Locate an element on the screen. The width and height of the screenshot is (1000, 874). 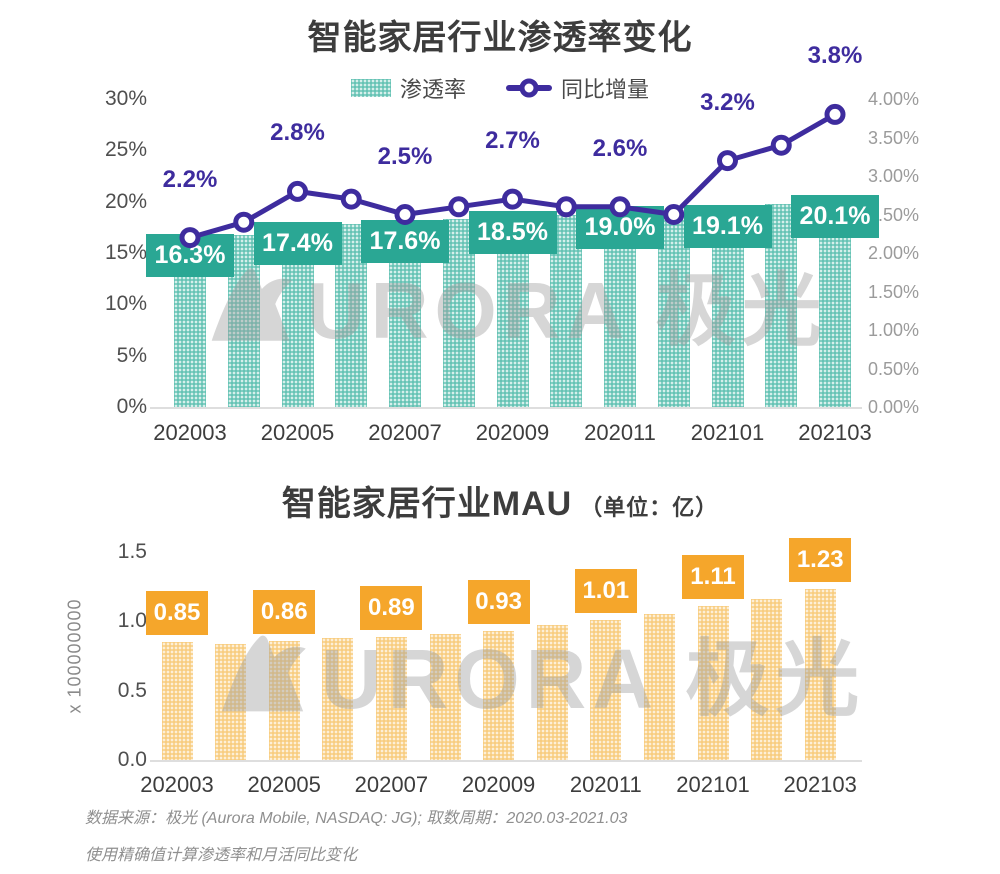
bar-value-label-202101: 19.1% is located at coordinates (727, 226).